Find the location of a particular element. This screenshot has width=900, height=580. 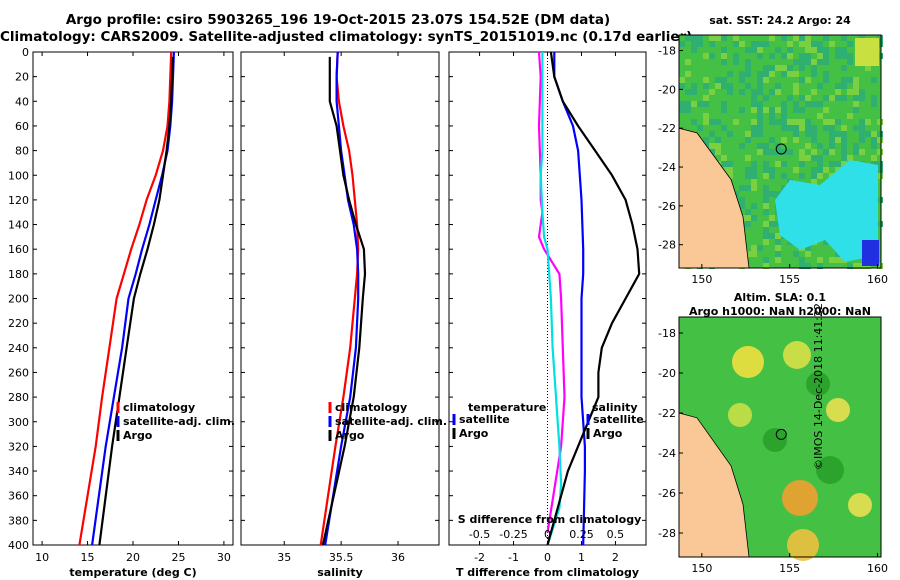

x-tick-label: 2 is located at coordinates (615, 557).